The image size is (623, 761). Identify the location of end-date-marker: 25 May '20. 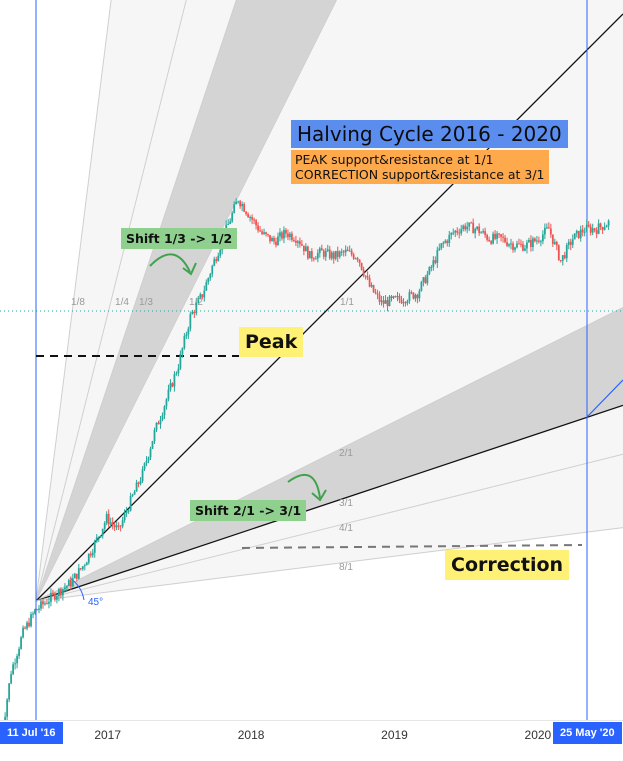
(587, 733).